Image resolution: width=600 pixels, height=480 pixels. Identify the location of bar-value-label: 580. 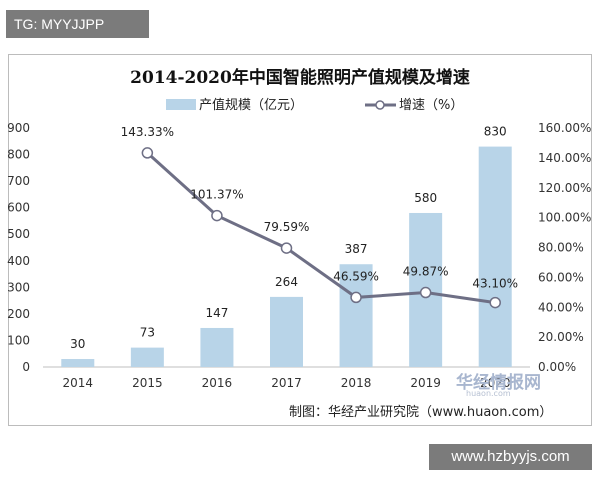
(425, 198).